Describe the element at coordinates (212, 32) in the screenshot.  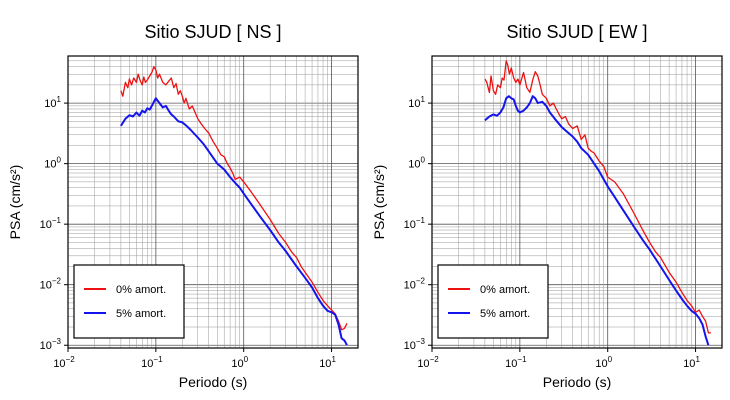
I see `chart-title: Sitio SJUD [ NS ]` at that location.